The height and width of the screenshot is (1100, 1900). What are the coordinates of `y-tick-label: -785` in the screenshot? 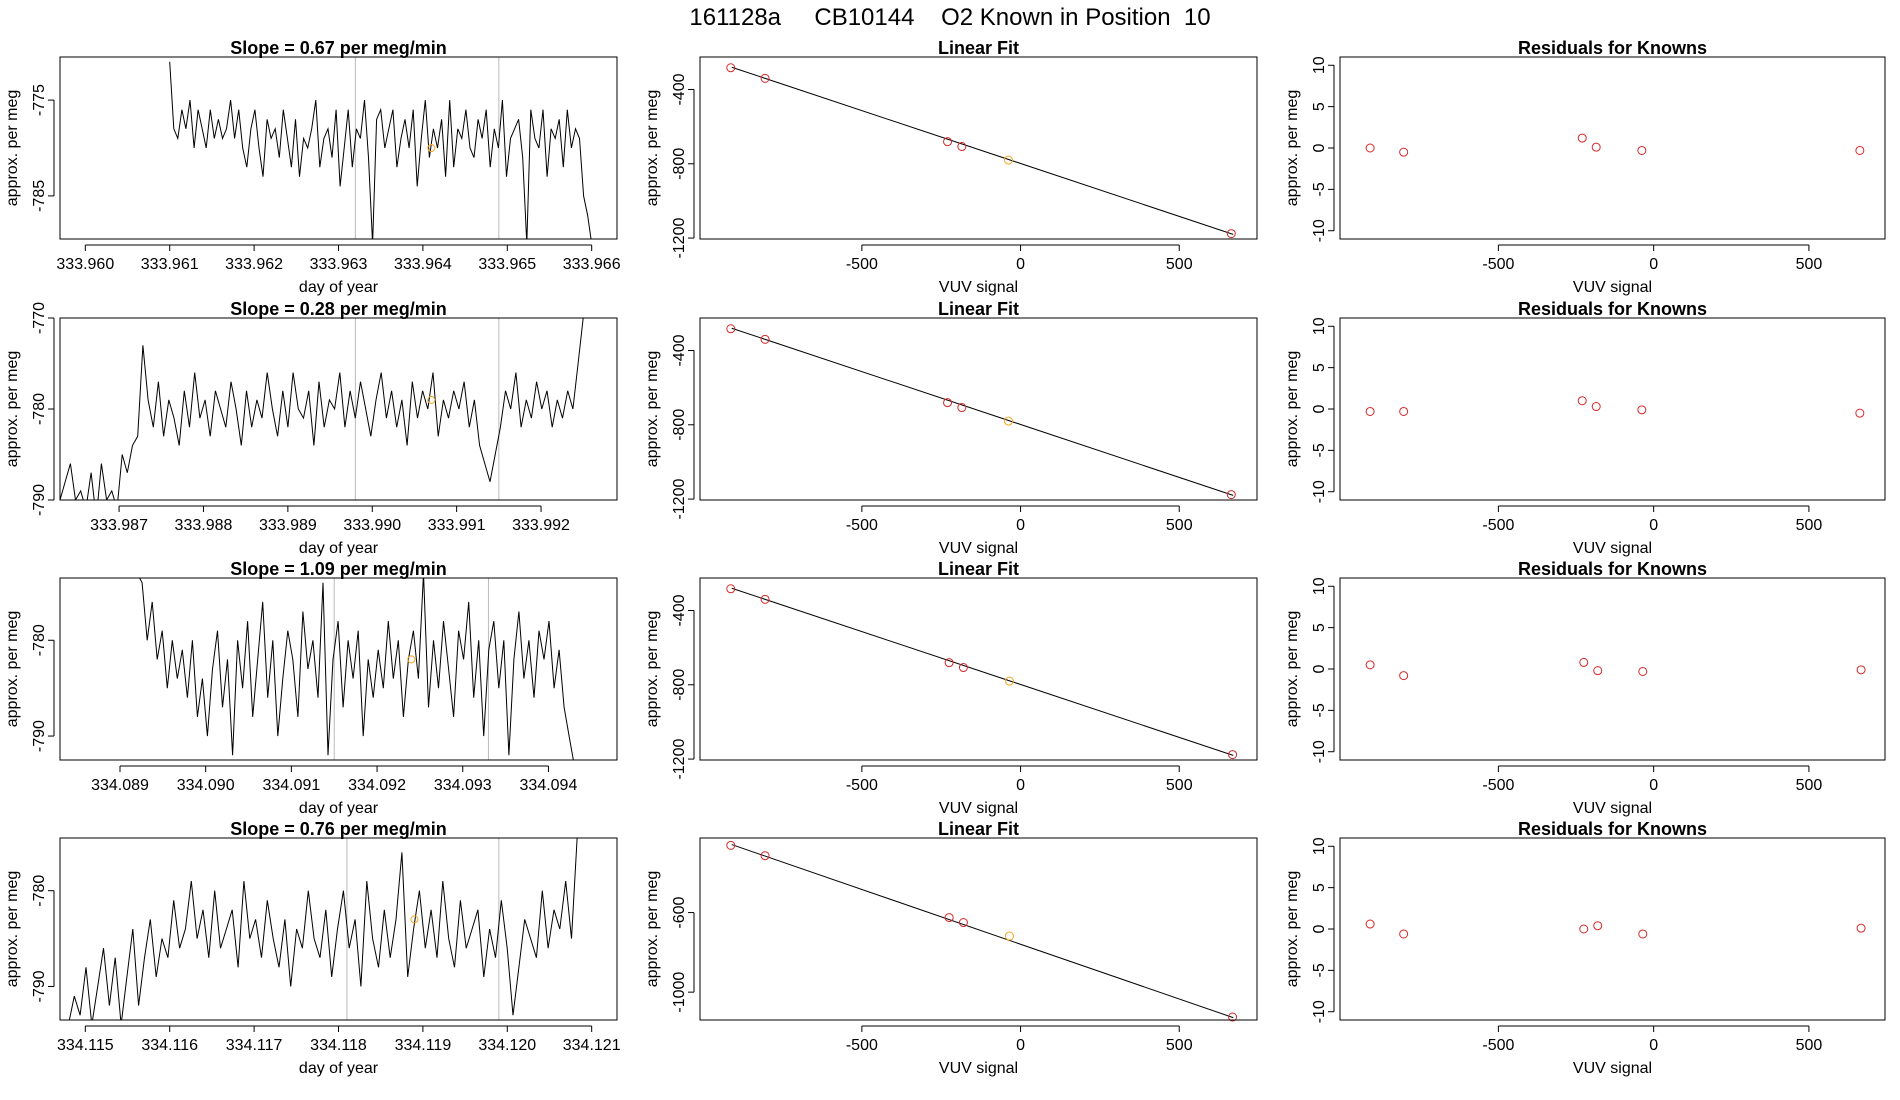 It's located at (39, 196).